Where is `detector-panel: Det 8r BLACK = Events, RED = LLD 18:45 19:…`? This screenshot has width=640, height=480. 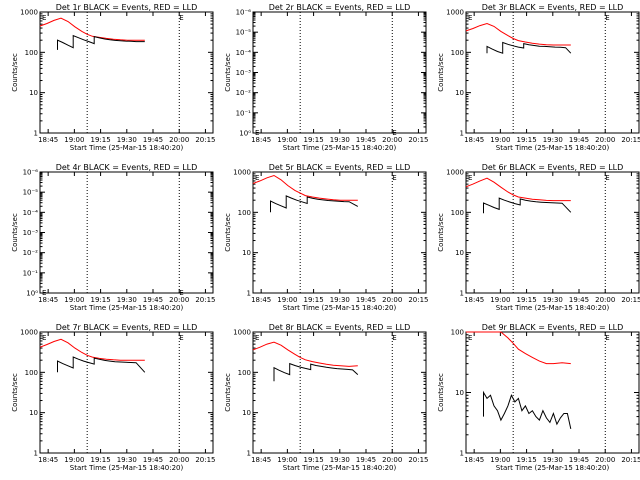 detector-panel: Det 8r BLACK = Events, RED = LLD 18:45 19:… is located at coordinates (326, 397).